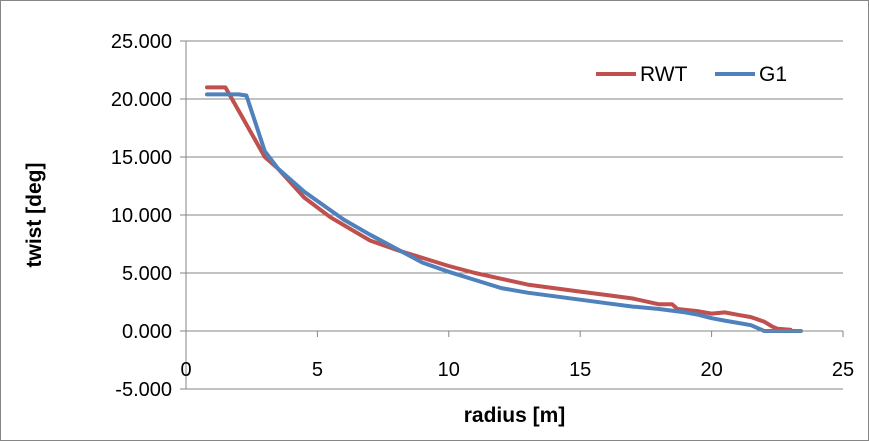 The image size is (869, 441). I want to click on x-tick-label: 10, so click(449, 370).